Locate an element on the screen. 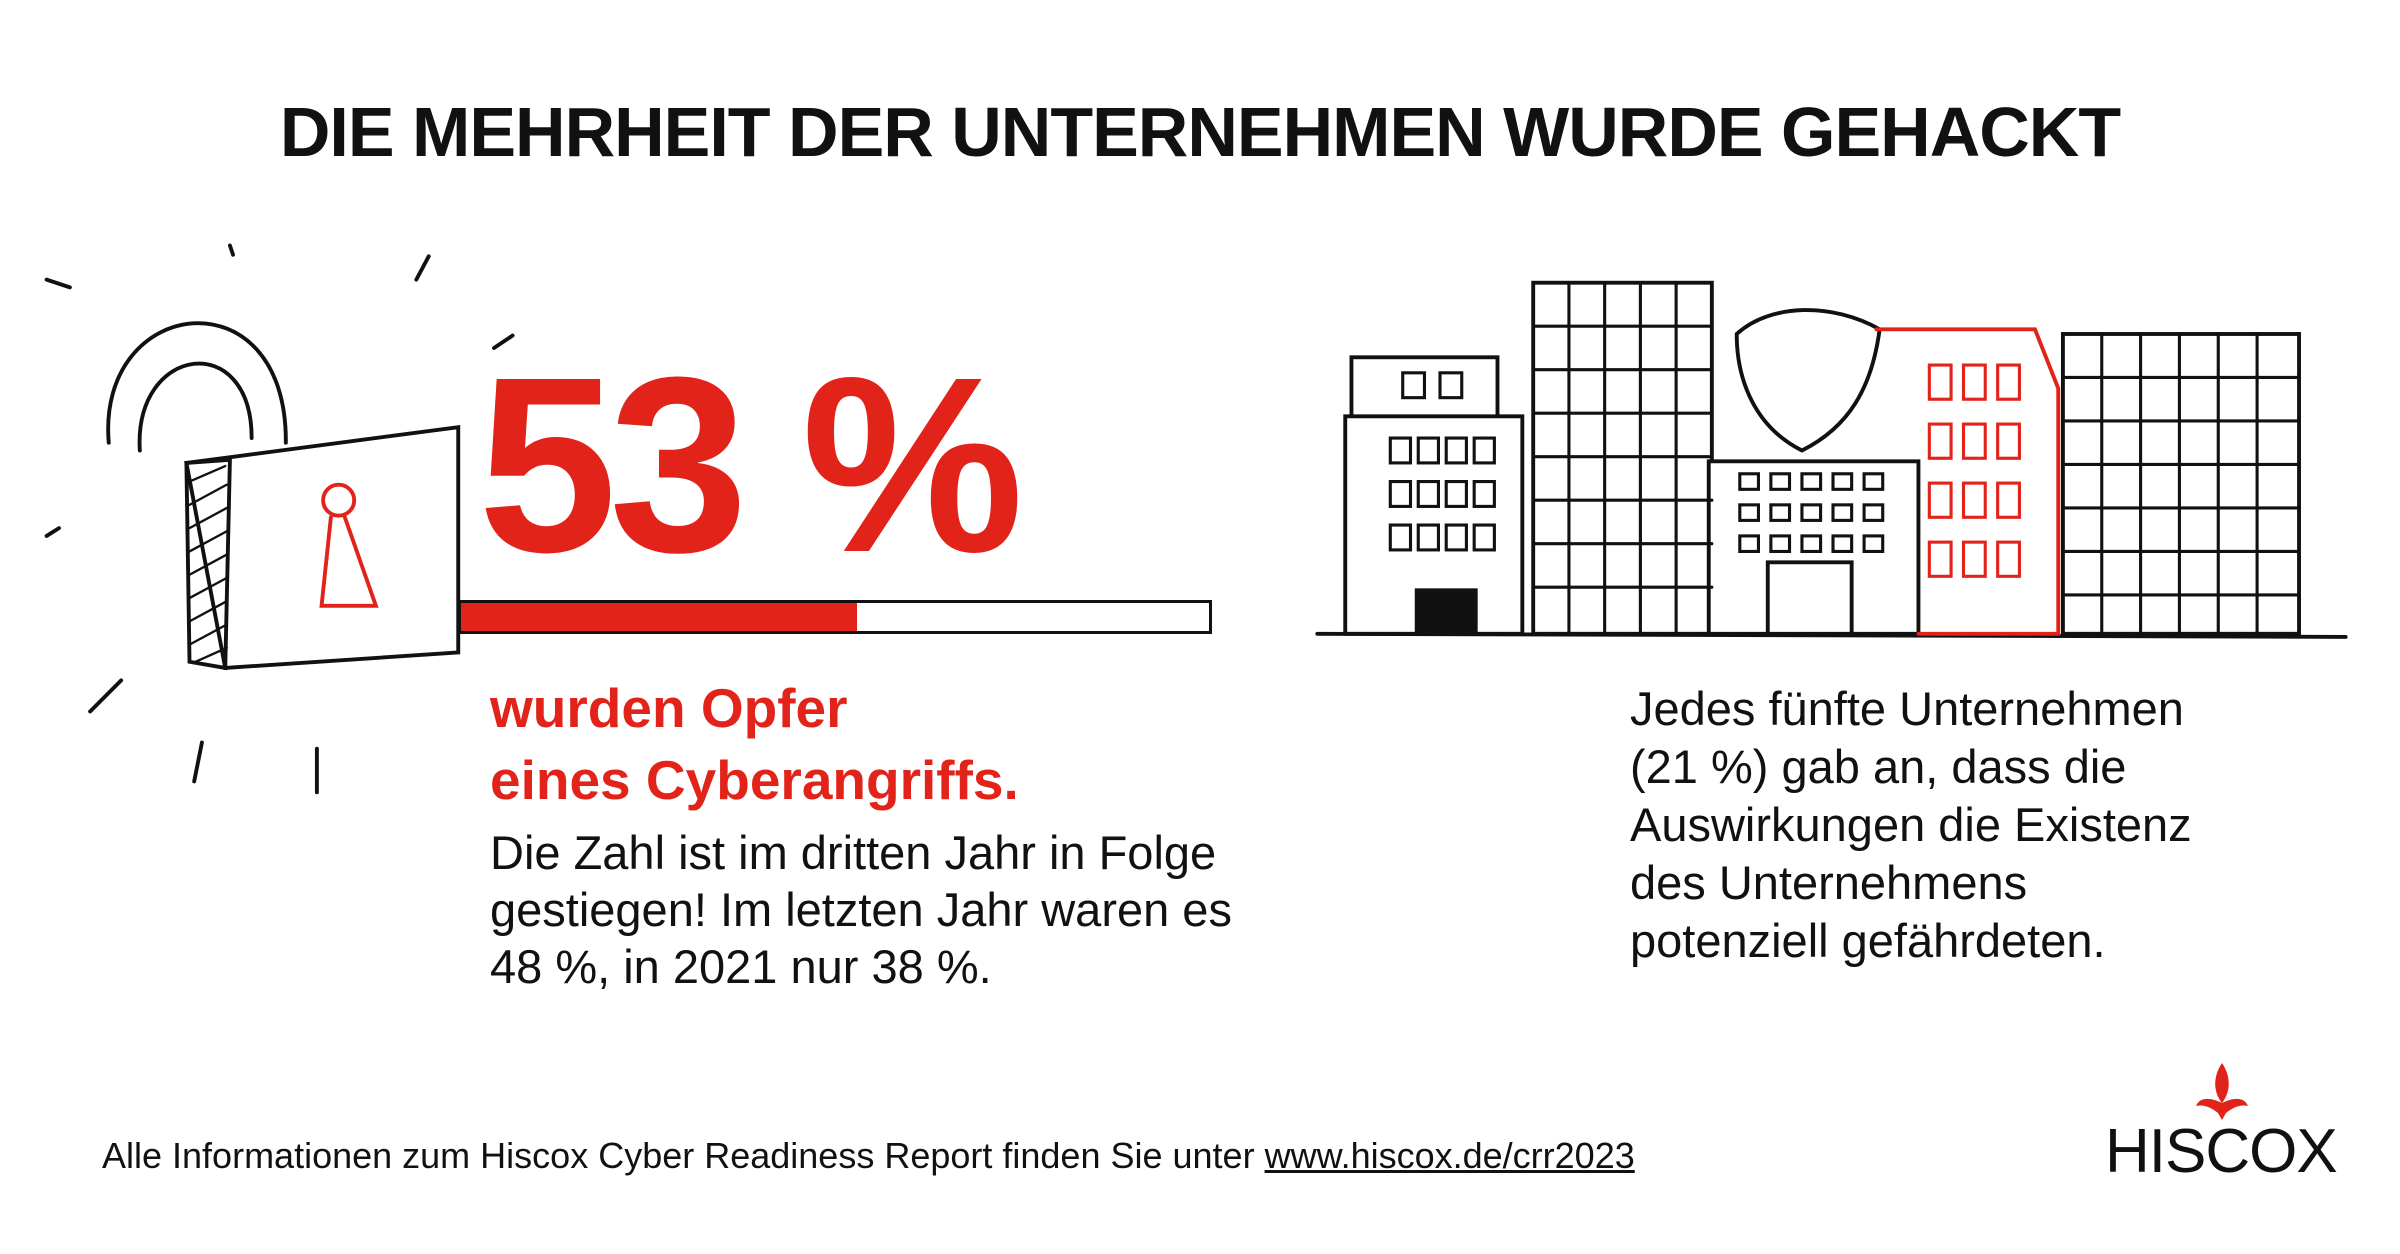  text-line: des Unternehmens is located at coordinates (1829, 882).